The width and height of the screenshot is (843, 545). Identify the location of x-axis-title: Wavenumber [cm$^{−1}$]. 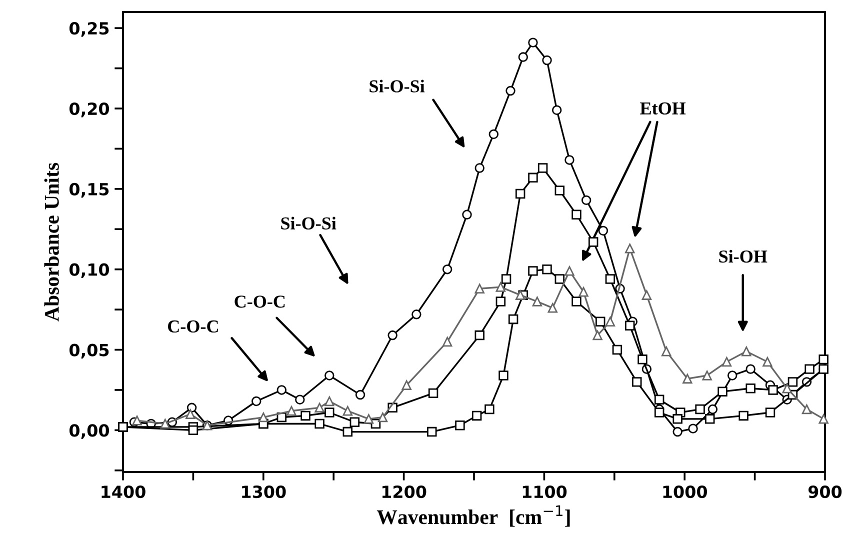
(473, 516).